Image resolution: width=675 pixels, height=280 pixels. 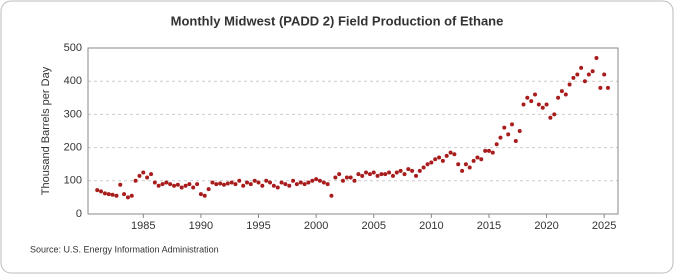 What do you see at coordinates (73, 181) in the screenshot?
I see `y-tick-label: 100` at bounding box center [73, 181].